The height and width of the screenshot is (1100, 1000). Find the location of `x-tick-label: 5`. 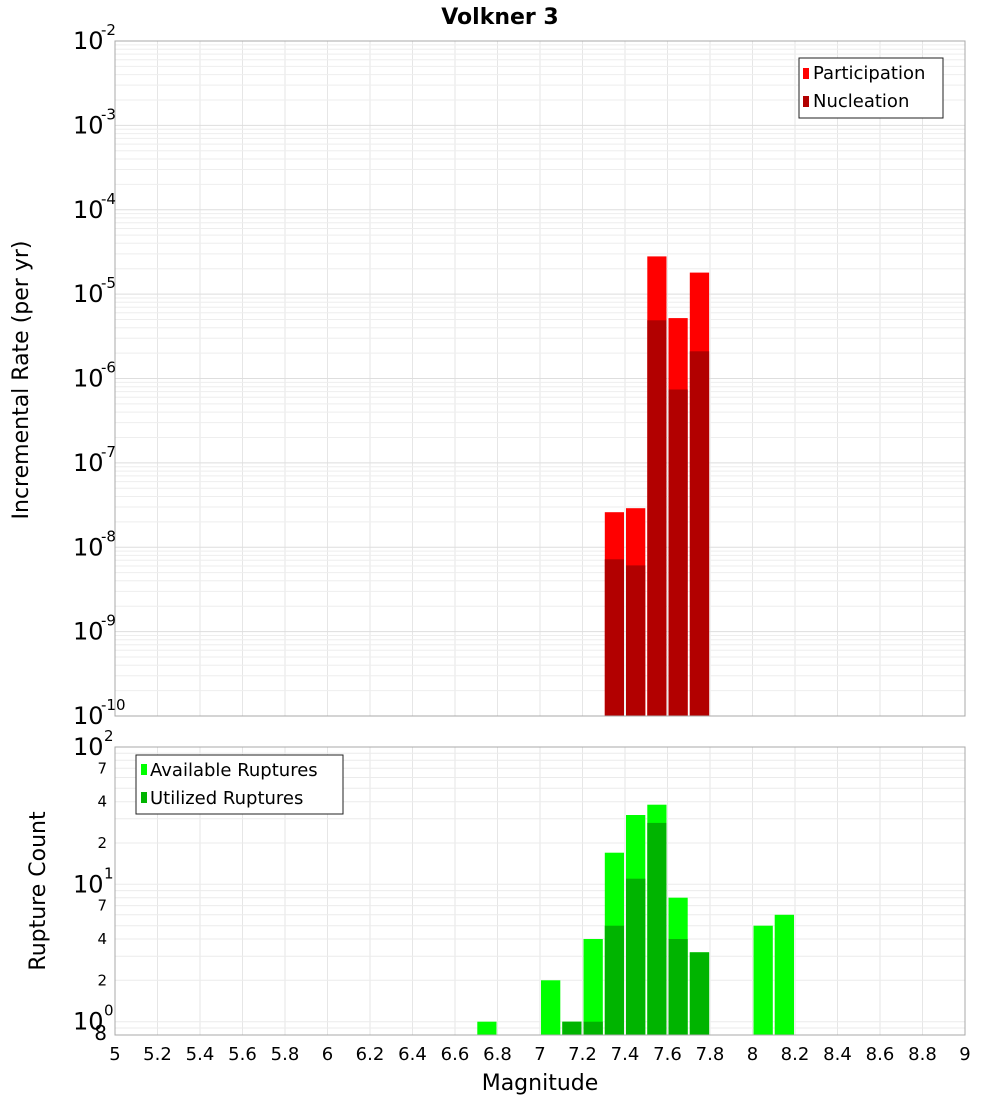

x-tick-label: 5 is located at coordinates (114, 1054).